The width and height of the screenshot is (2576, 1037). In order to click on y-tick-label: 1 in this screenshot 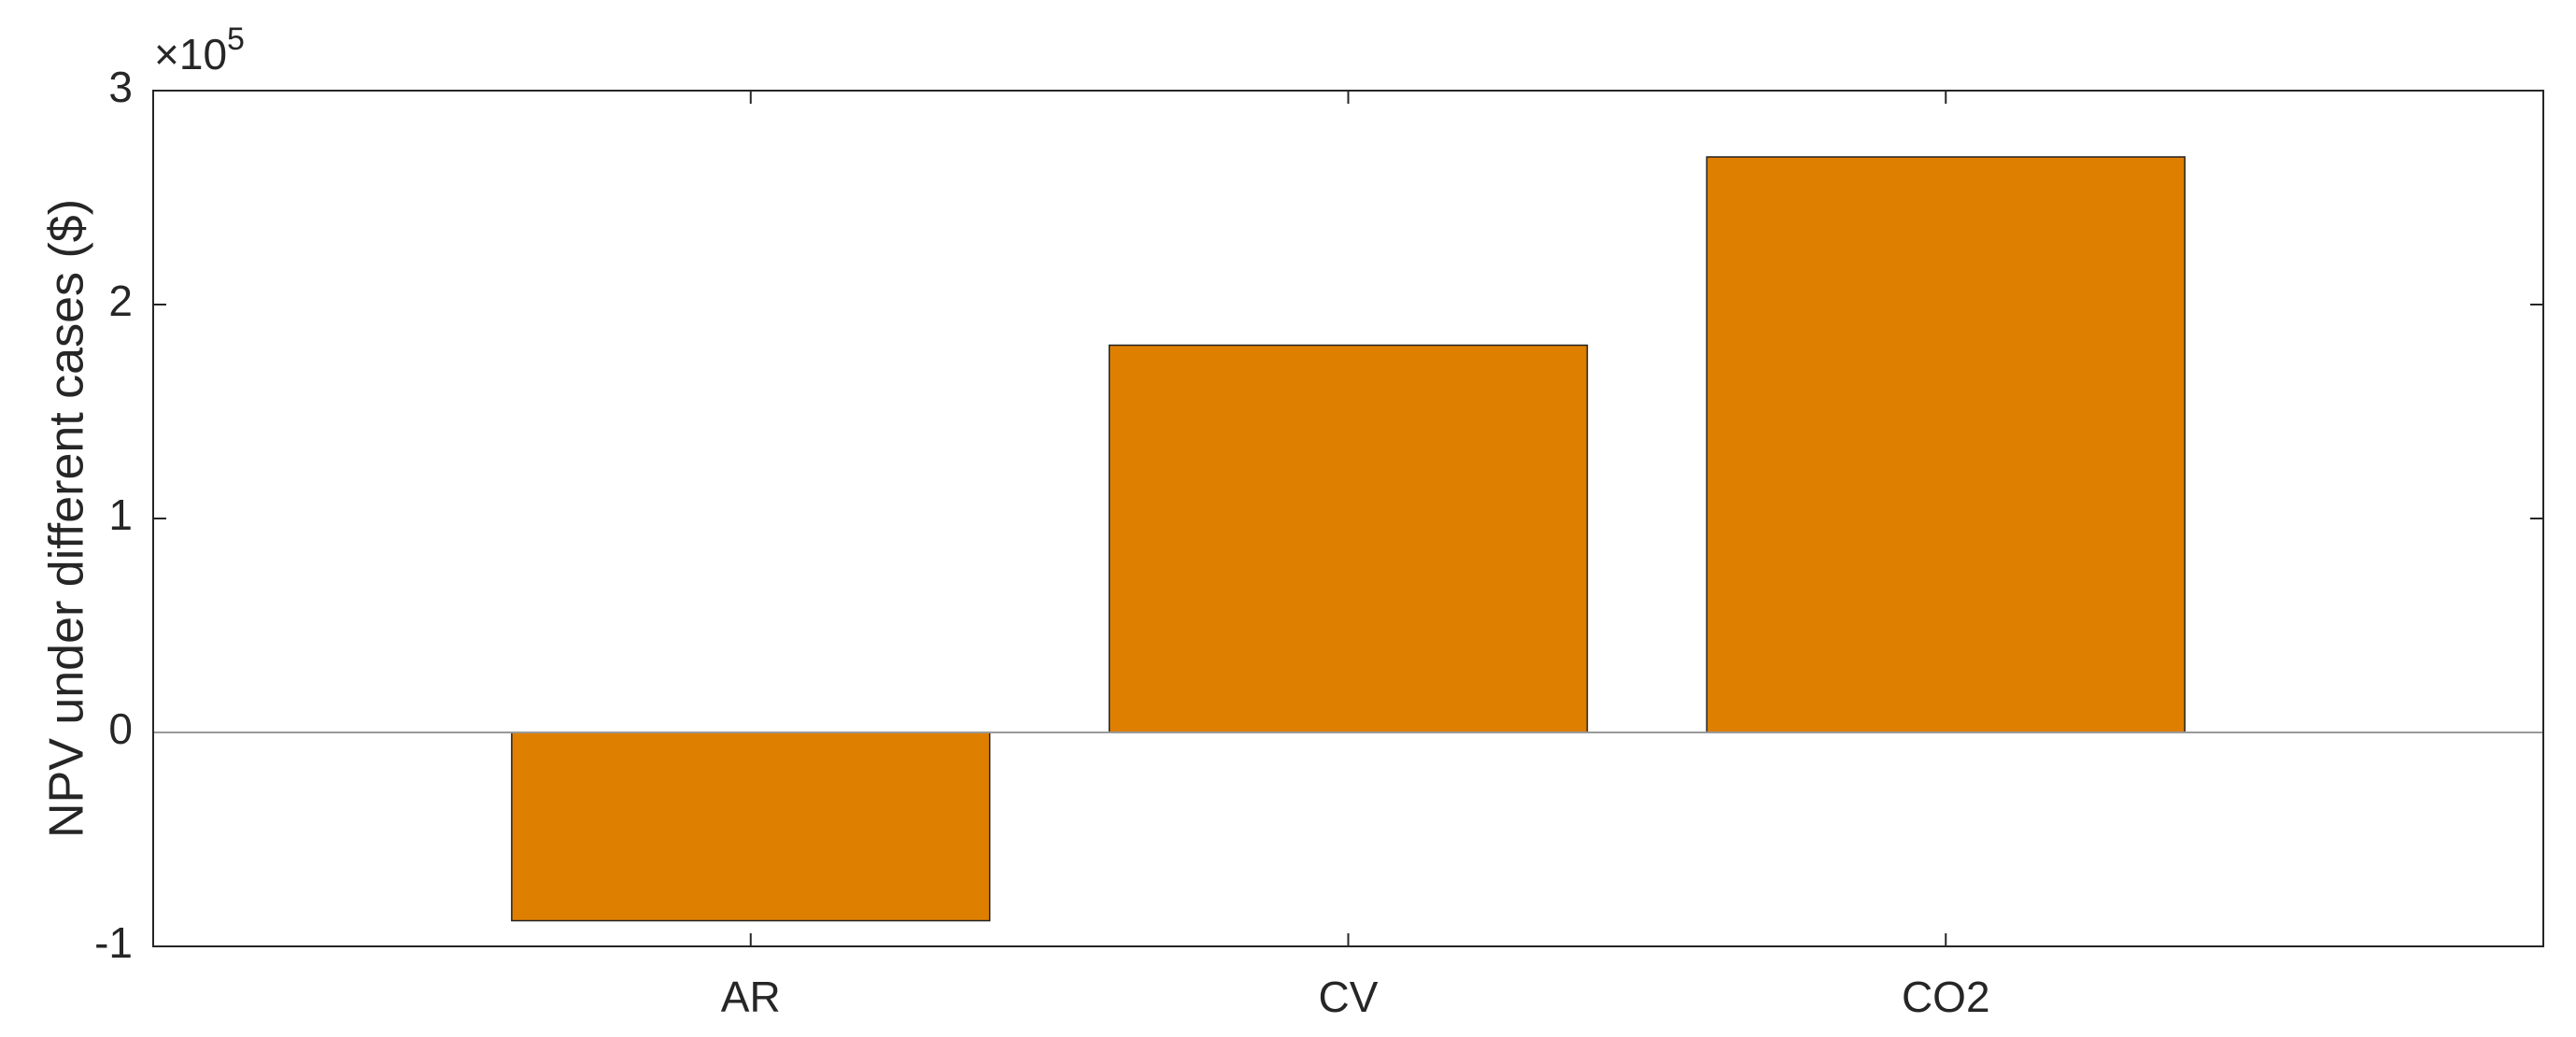, I will do `click(121, 514)`.